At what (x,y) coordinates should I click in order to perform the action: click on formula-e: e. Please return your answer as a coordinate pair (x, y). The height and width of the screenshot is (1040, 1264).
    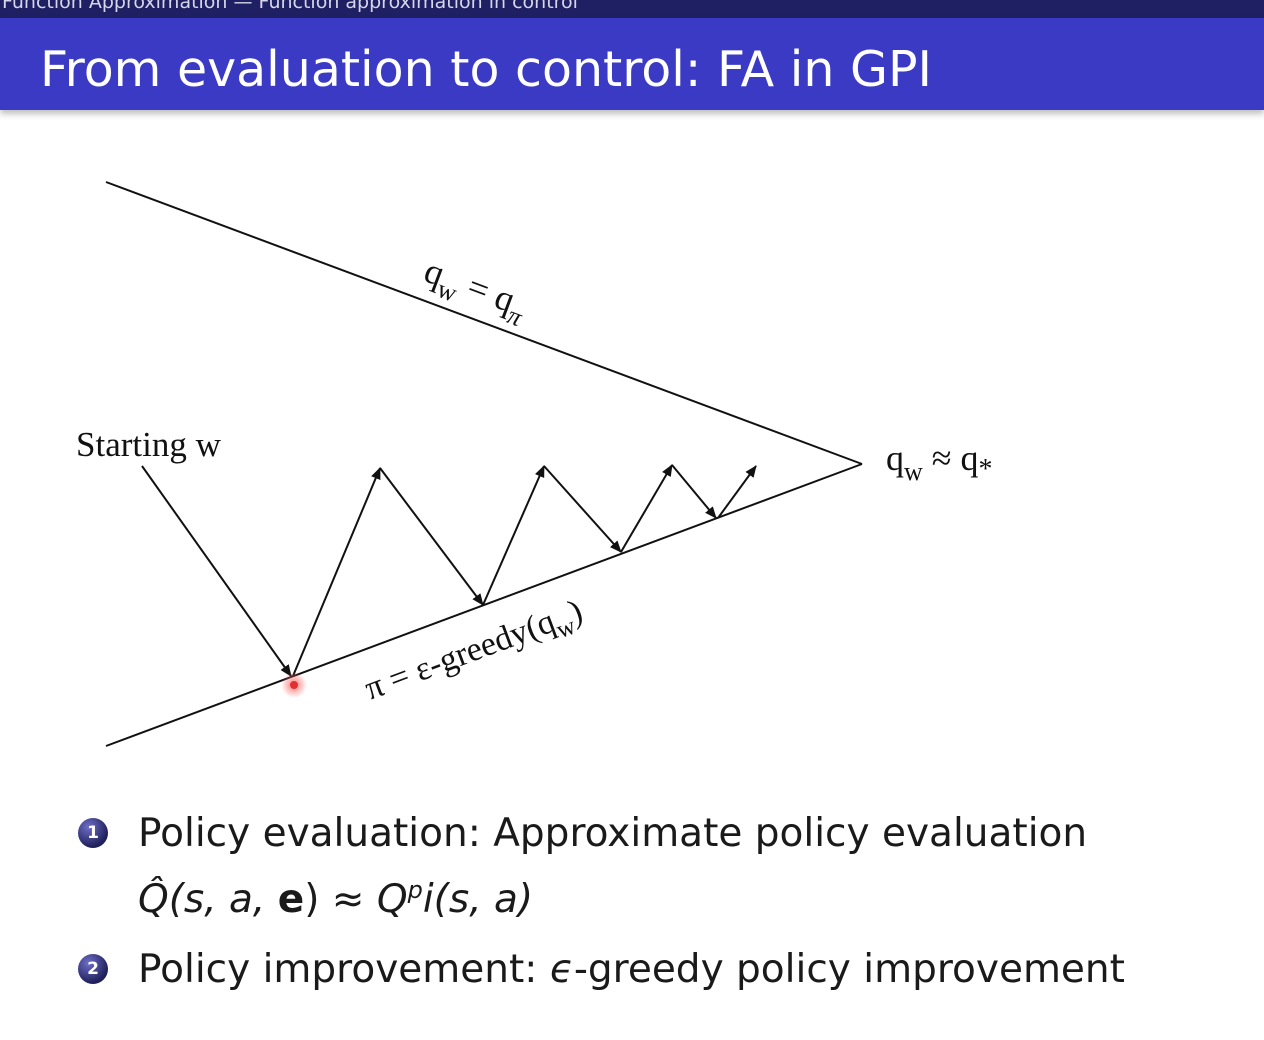
    Looking at the image, I should click on (291, 899).